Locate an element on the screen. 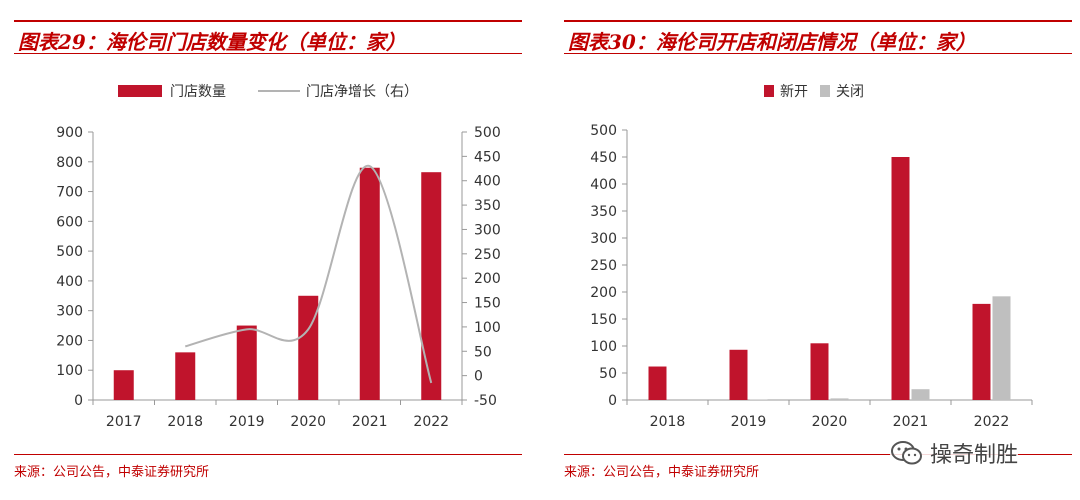 This screenshot has height=500, width=1080. y-tick-label-right: 450 is located at coordinates (487, 157).